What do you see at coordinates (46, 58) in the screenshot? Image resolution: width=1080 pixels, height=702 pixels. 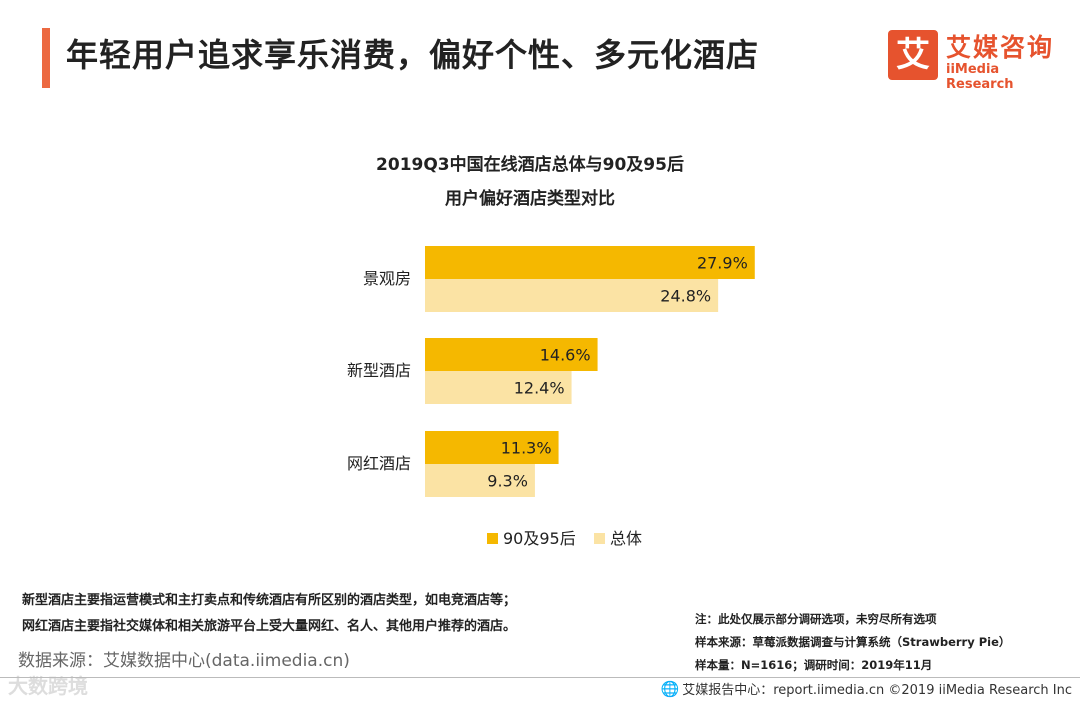 I see `title-accent-bar` at bounding box center [46, 58].